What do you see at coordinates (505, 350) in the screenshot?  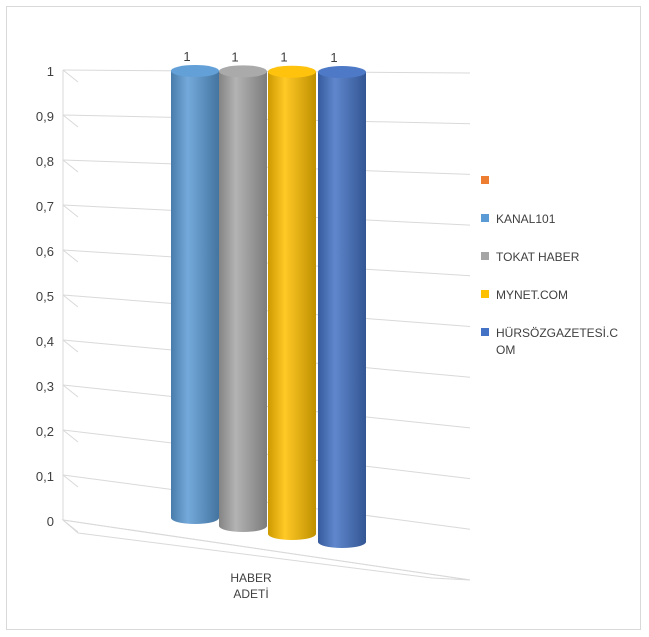 I see `legend-label-line: OM` at bounding box center [505, 350].